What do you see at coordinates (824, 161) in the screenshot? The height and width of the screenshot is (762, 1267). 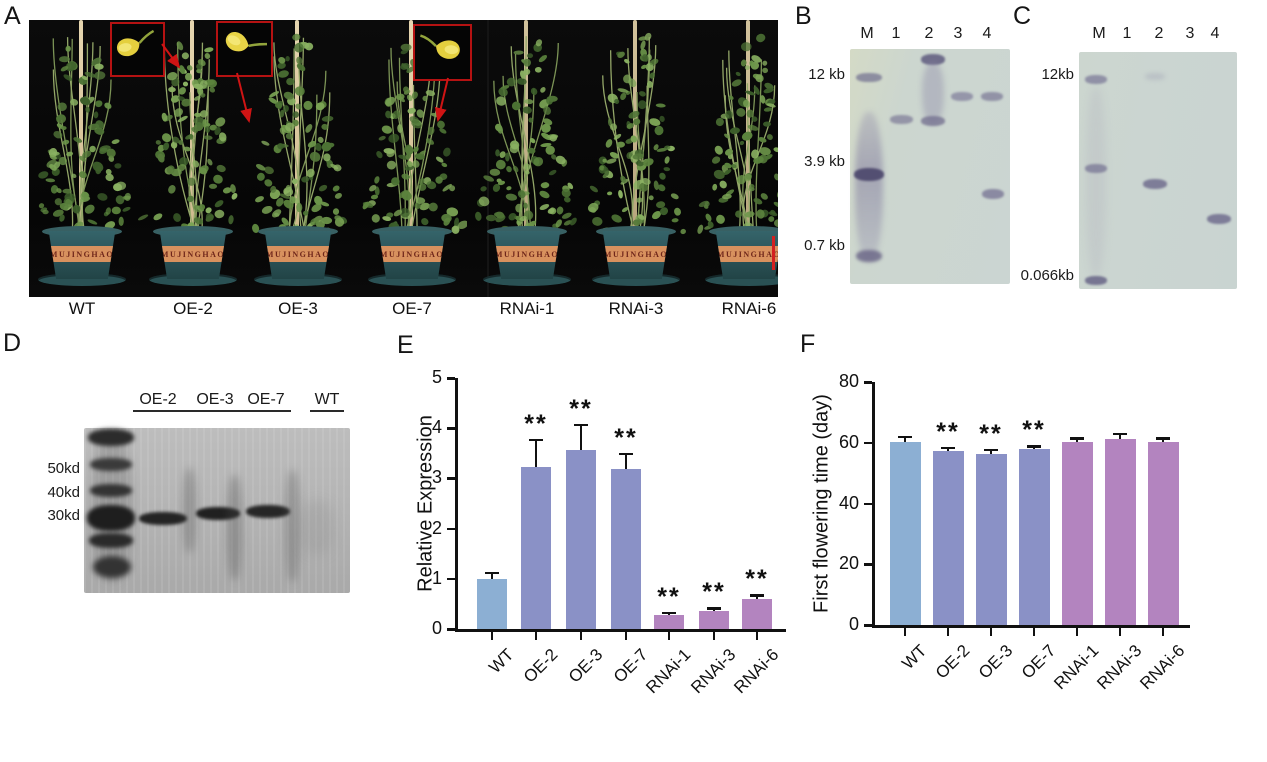 I see `gel-b-marker-39kb: 3.9 kb` at bounding box center [824, 161].